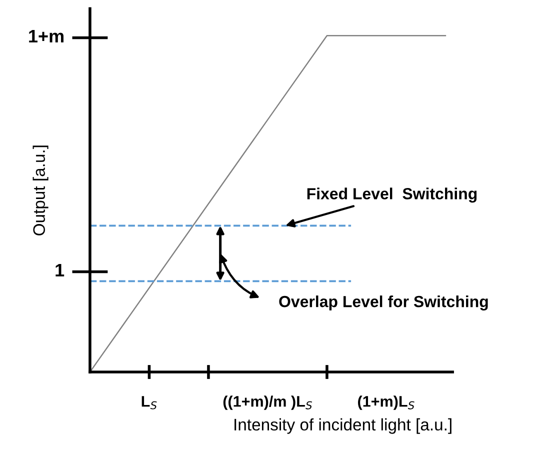  Describe the element at coordinates (60, 270) in the screenshot. I see `text: 1` at that location.